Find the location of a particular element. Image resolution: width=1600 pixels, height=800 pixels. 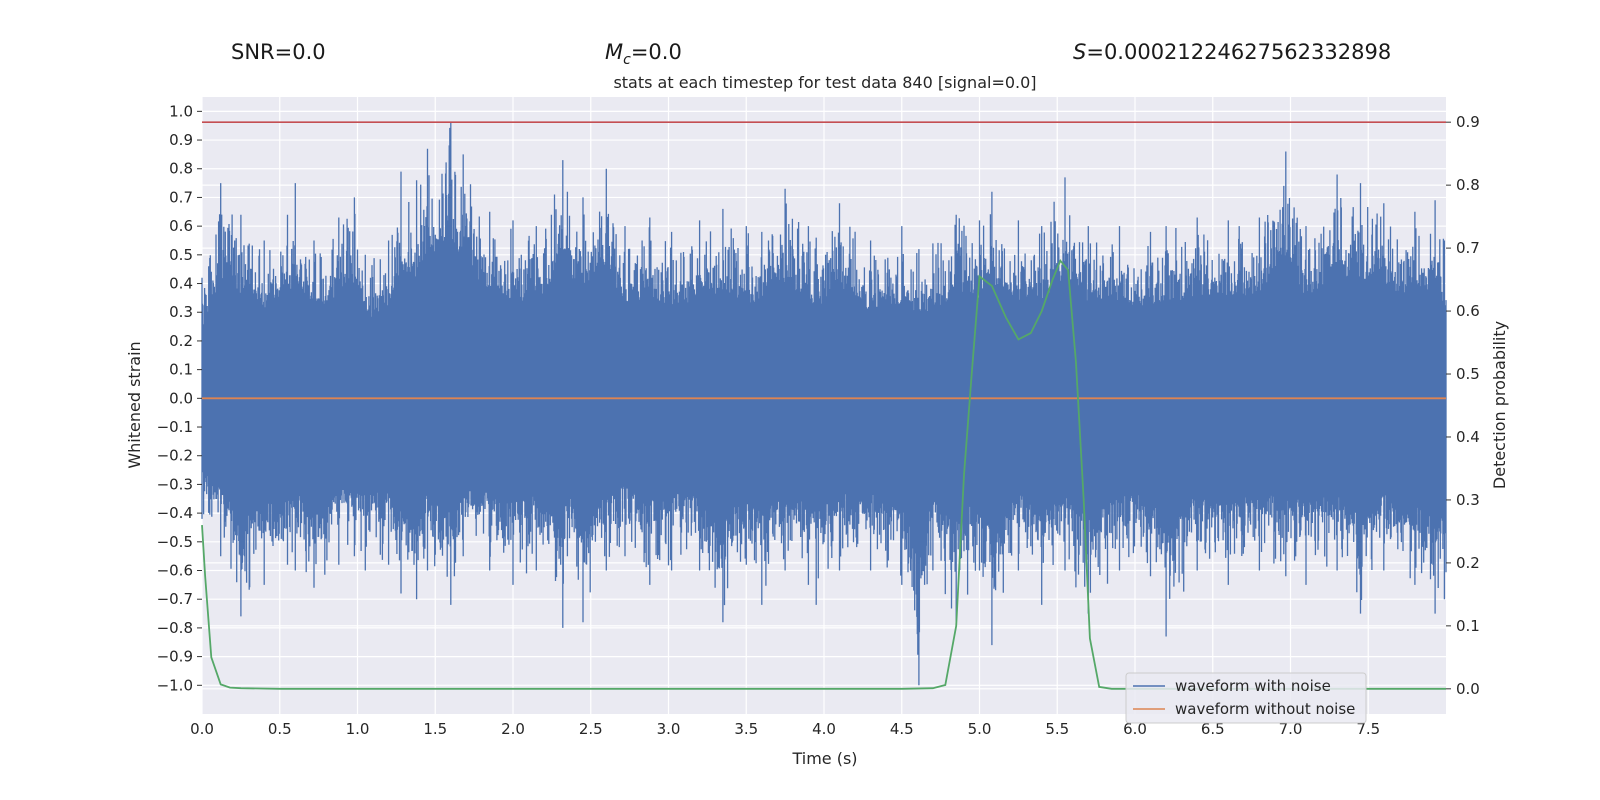

x-tick-label: 6.5 is located at coordinates (1213, 729).